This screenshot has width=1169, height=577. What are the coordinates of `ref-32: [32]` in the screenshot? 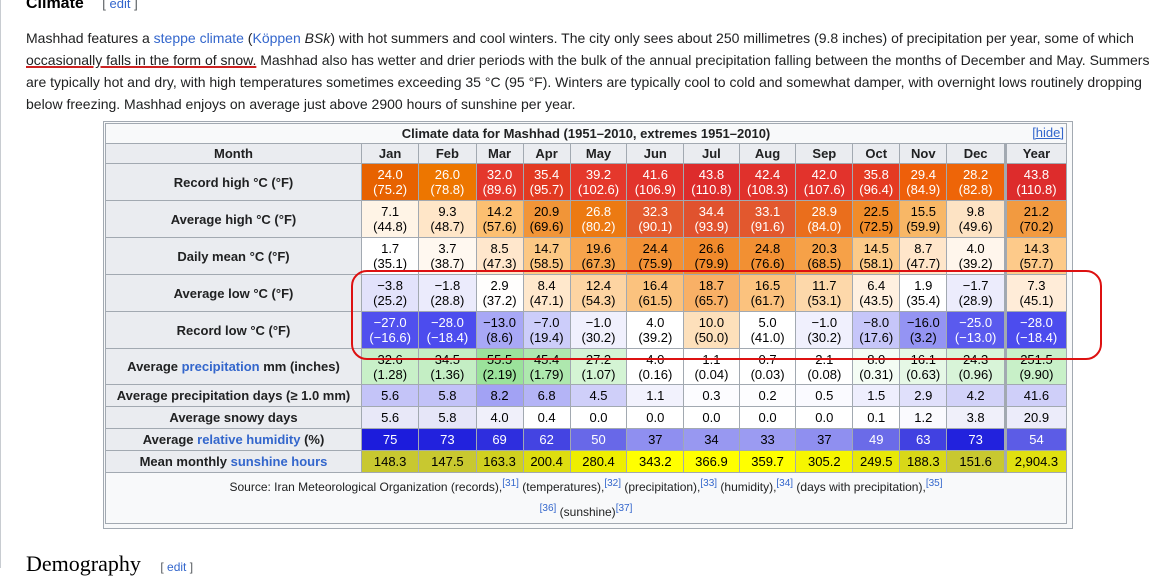 It's located at (612, 483).